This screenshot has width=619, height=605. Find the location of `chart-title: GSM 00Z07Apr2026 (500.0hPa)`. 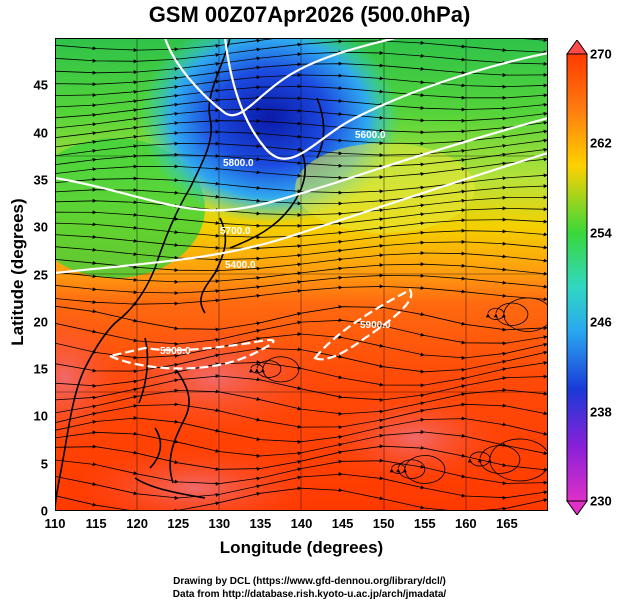

chart-title: GSM 00Z07Apr2026 (500.0hPa) is located at coordinates (309, 14).